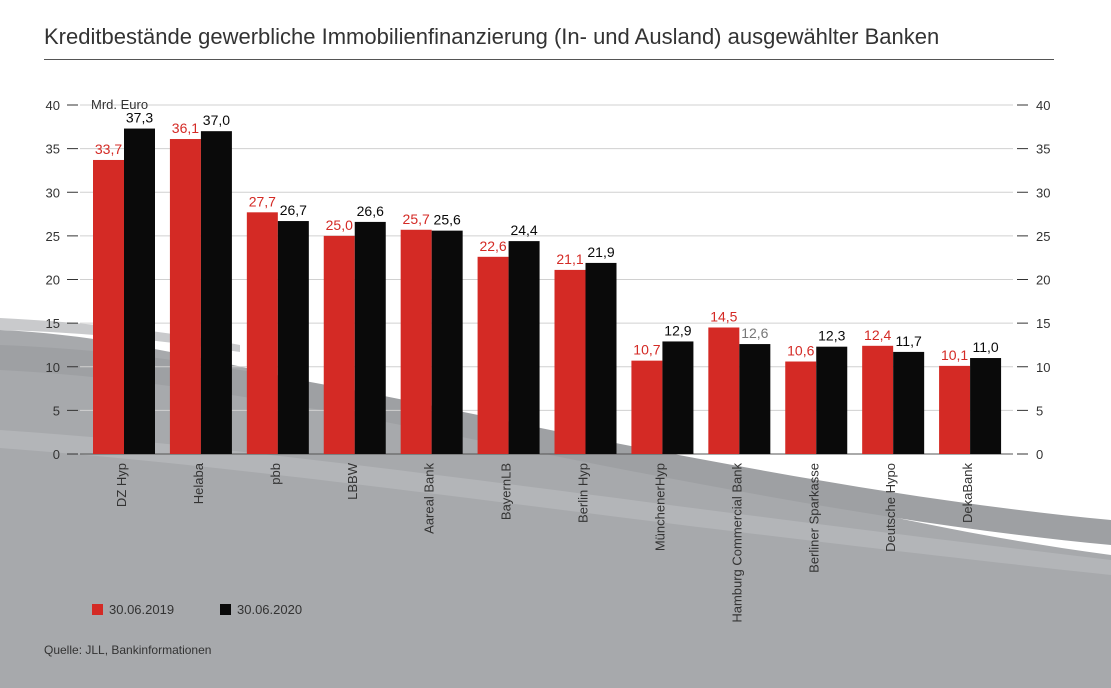  Describe the element at coordinates (1043, 367) in the screenshot. I see `y-tick-label-right: 10` at that location.